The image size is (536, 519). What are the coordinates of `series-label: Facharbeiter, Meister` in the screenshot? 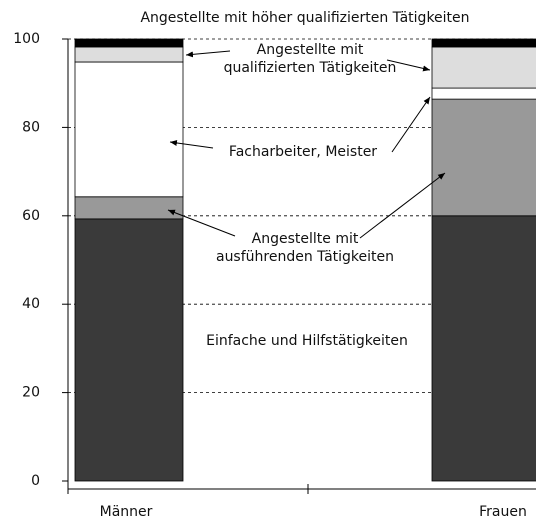 It's located at (303, 152).